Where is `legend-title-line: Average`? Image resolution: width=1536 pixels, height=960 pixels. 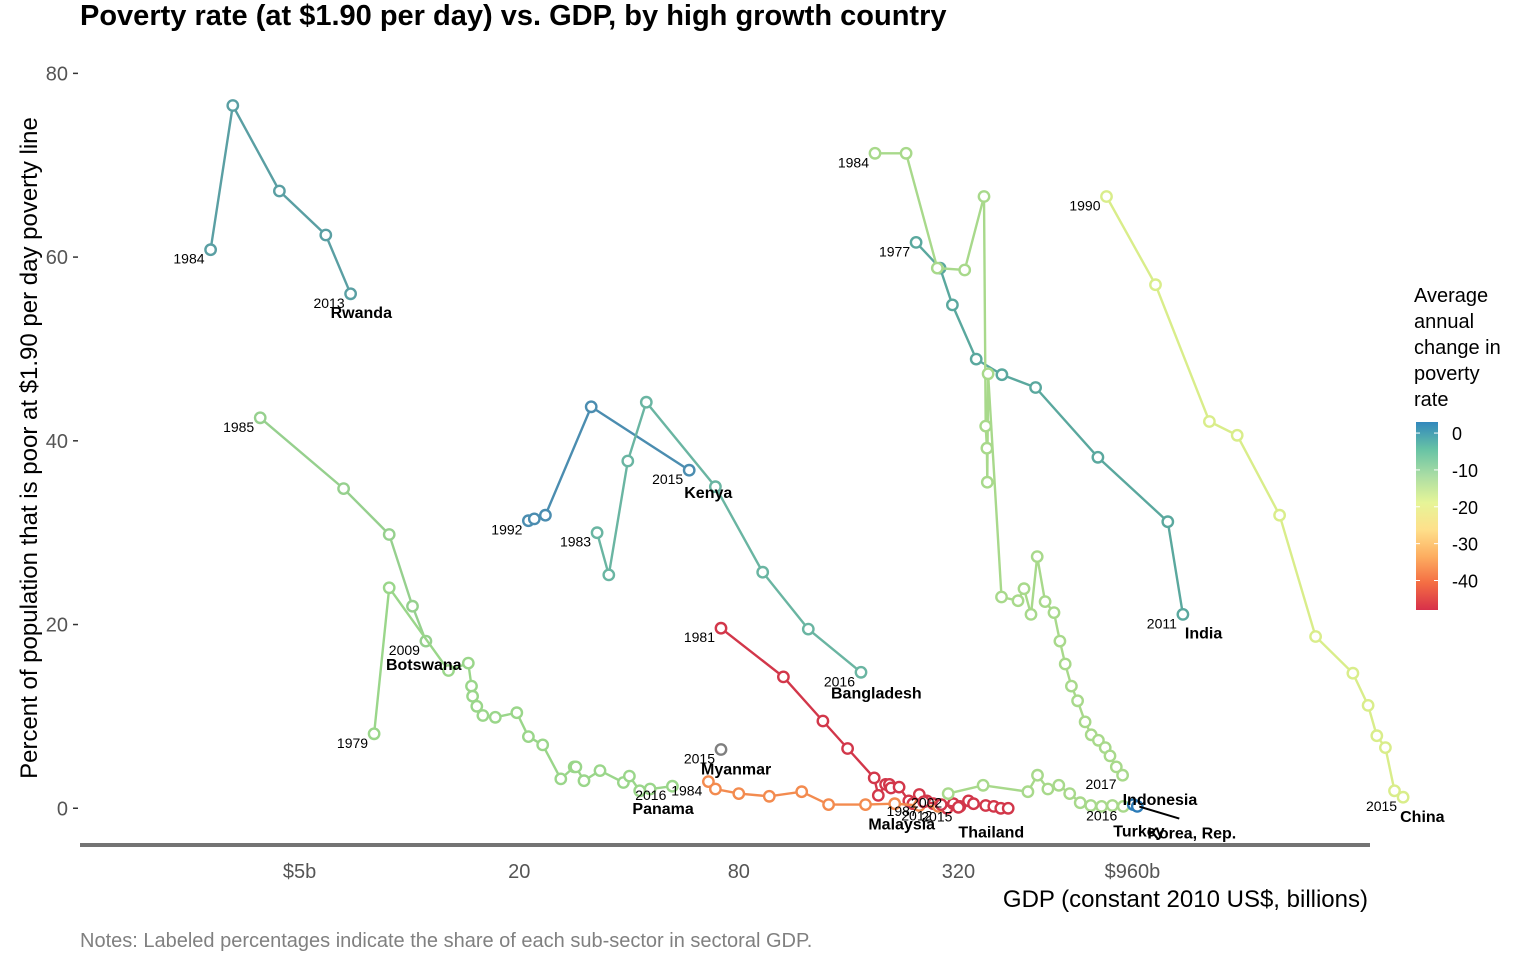
legend-title-line: Average is located at coordinates (1451, 296).